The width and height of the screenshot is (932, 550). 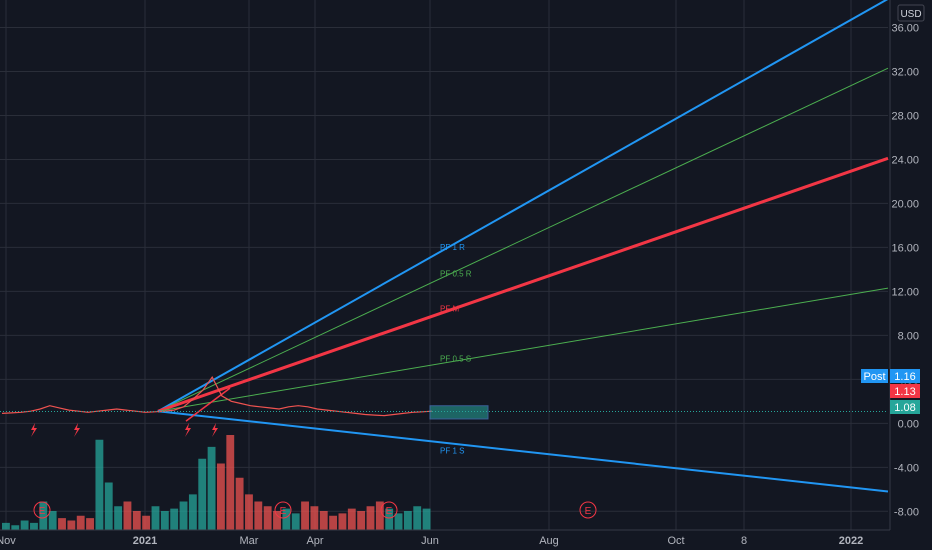 What do you see at coordinates (455, 359) in the screenshot?
I see `pitchfork-label: PF 0.5 S` at bounding box center [455, 359].